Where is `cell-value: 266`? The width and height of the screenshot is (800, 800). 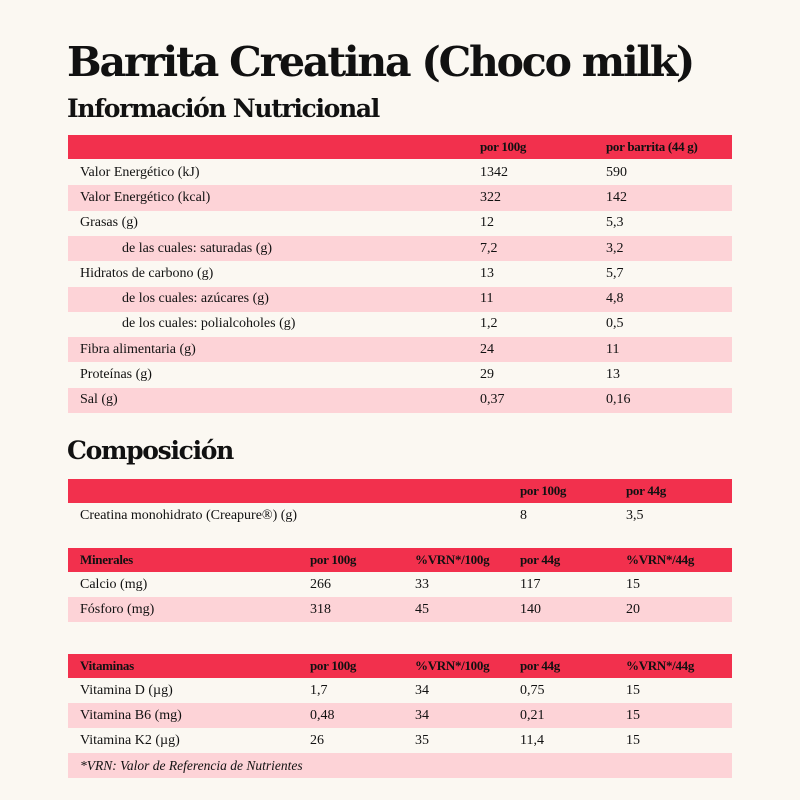 cell-value: 266 is located at coordinates (320, 584).